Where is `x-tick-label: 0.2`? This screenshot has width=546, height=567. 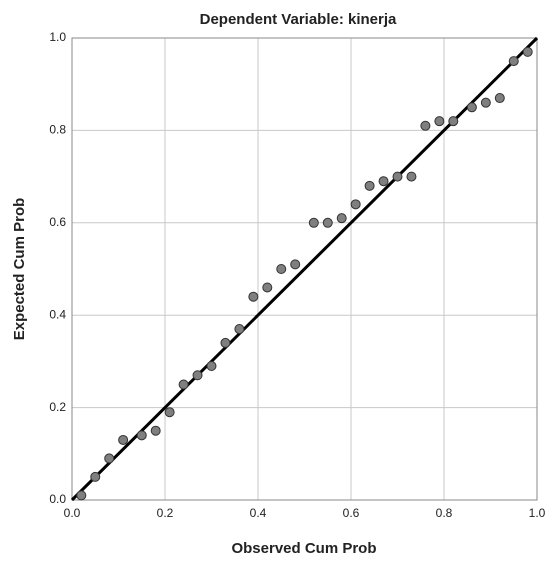
x-tick-label: 0.2 is located at coordinates (165, 513).